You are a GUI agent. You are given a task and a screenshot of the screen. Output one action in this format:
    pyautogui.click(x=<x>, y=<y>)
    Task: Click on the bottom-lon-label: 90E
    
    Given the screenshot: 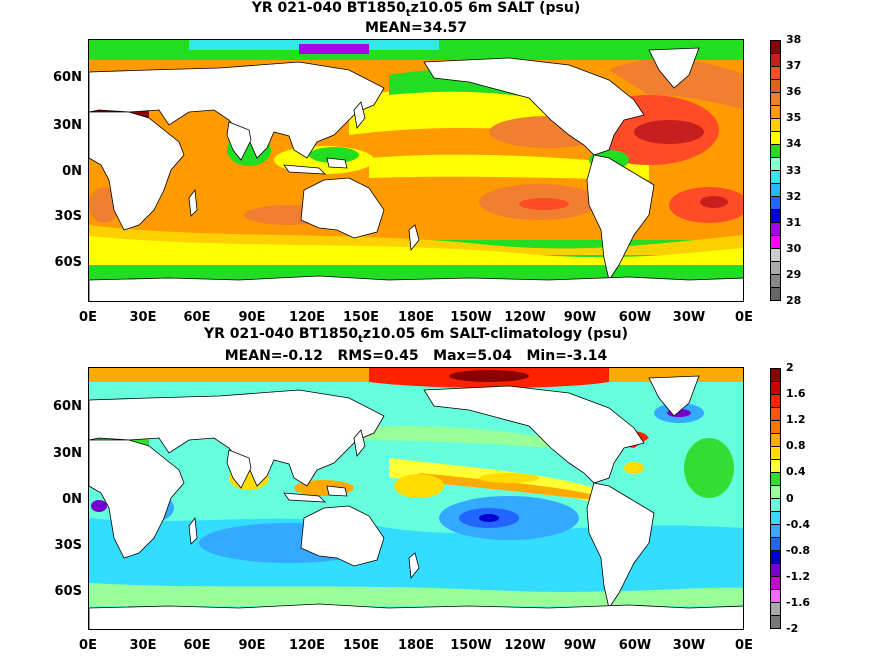 What is the action you would take?
    pyautogui.click(x=252, y=645)
    